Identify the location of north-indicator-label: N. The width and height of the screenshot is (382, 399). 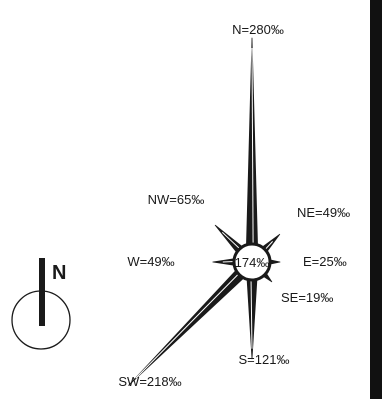
(59, 273).